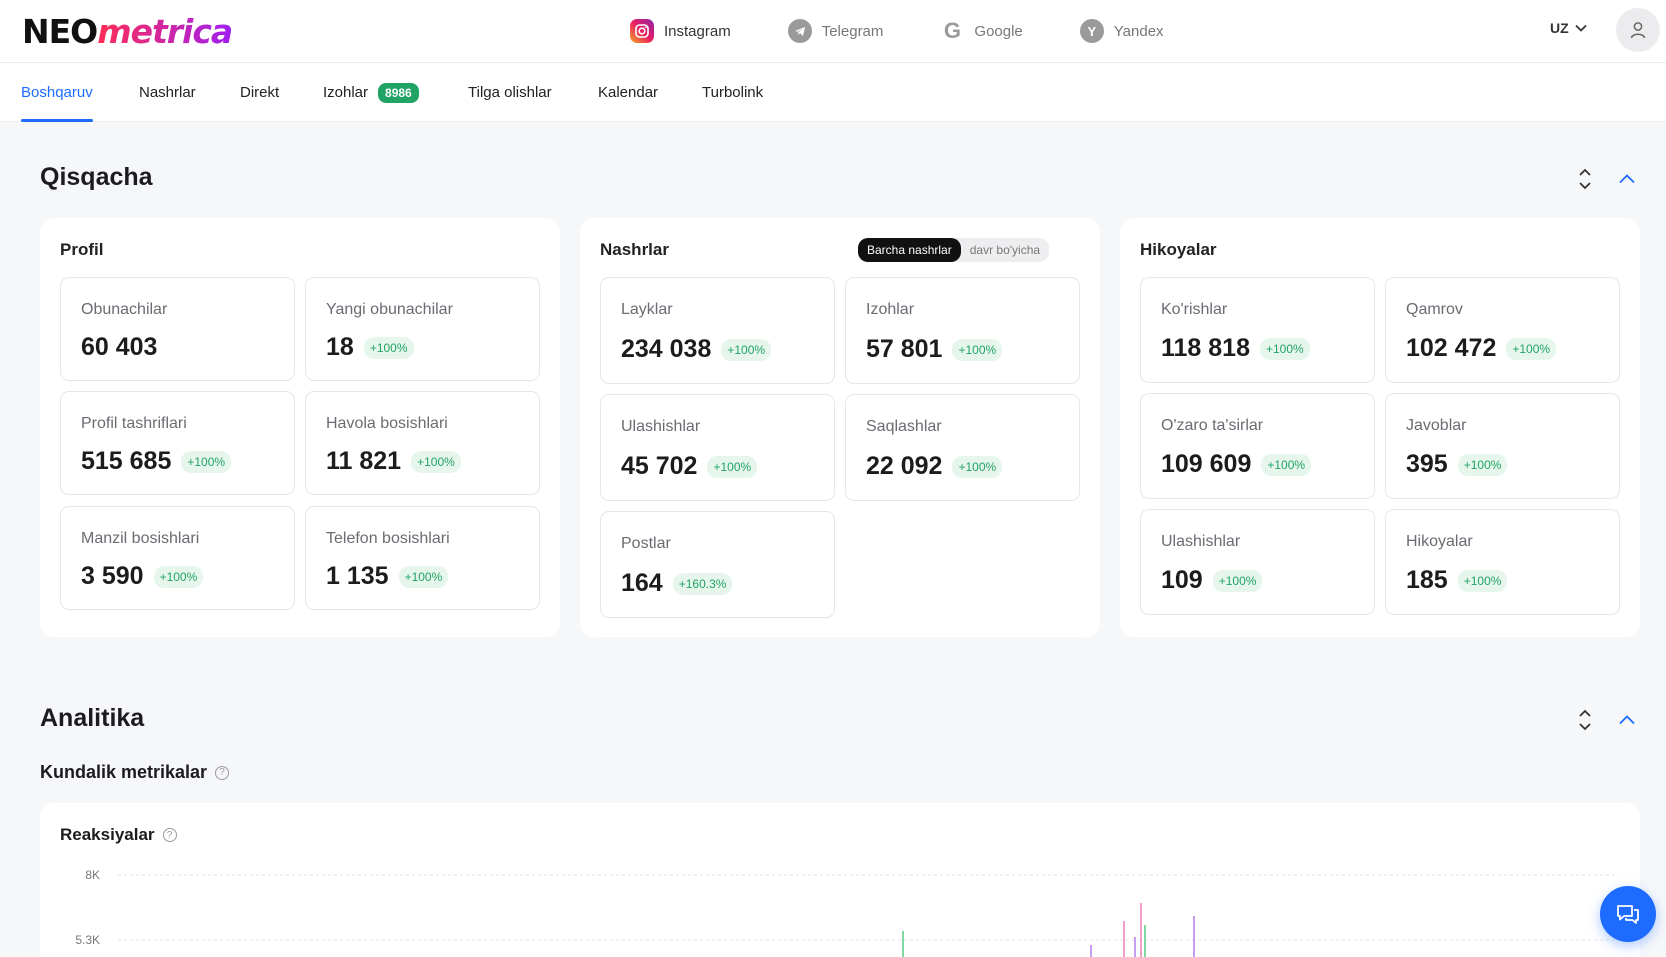 The image size is (1666, 957). Describe the element at coordinates (904, 466) in the screenshot. I see `metric-value: 22 092` at that location.